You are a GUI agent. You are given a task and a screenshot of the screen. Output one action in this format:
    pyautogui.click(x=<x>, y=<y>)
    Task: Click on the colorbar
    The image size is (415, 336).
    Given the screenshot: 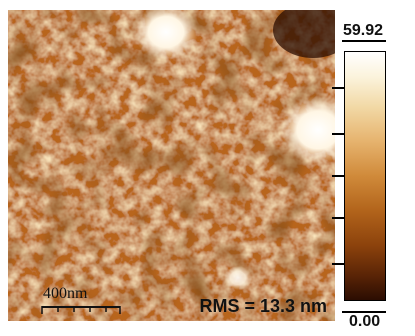 What is the action you would take?
    pyautogui.click(x=359, y=176)
    